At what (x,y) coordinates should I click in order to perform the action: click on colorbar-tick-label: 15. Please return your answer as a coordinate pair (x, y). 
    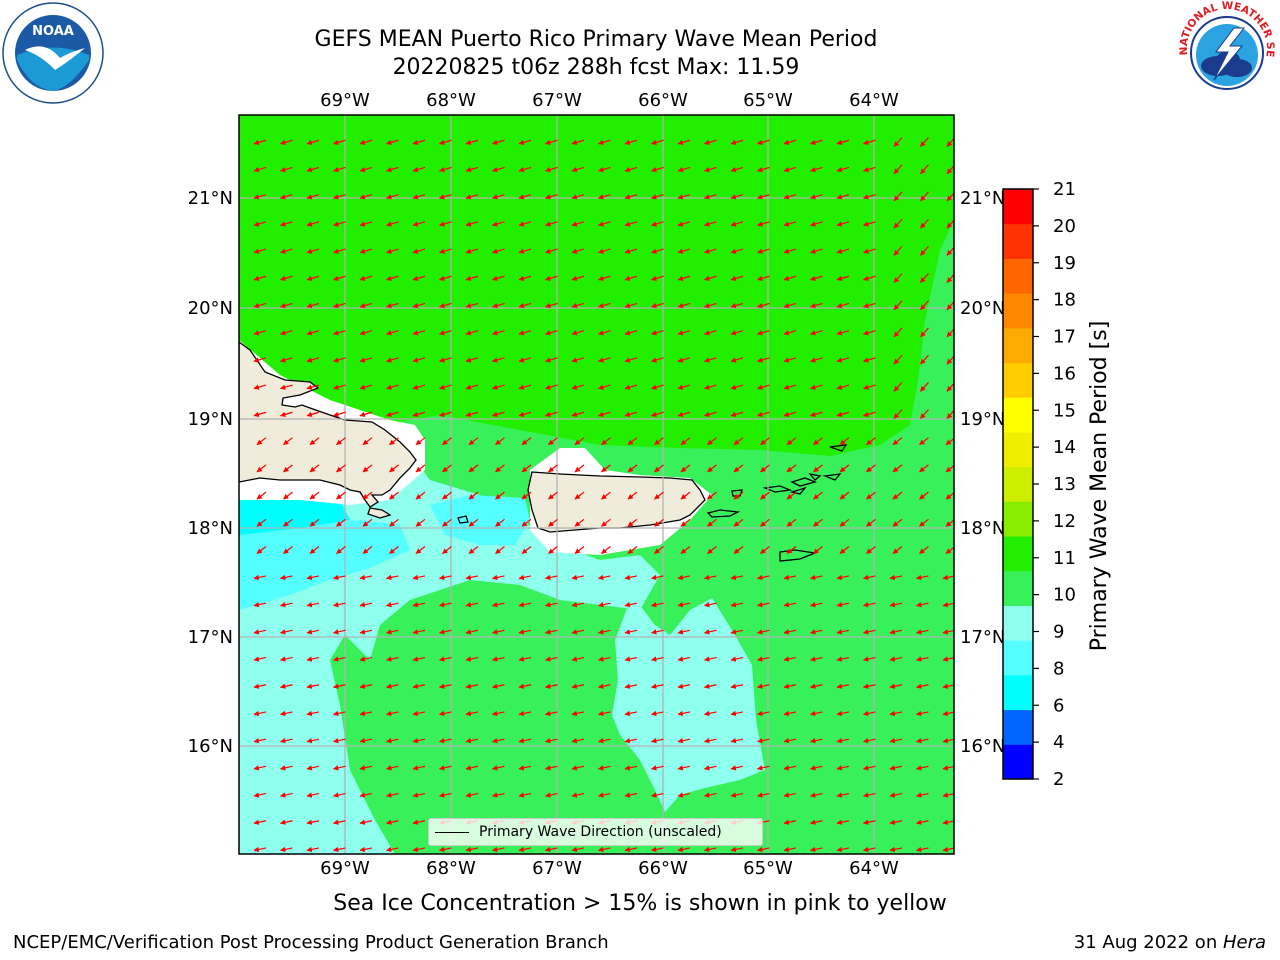
    Looking at the image, I should click on (1064, 410).